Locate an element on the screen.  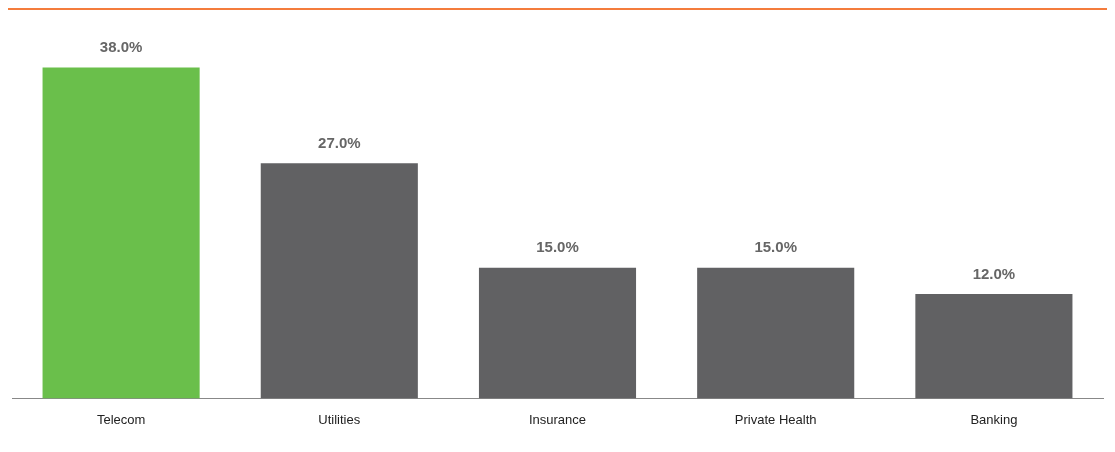
x-tick-label: Banking is located at coordinates (994, 419).